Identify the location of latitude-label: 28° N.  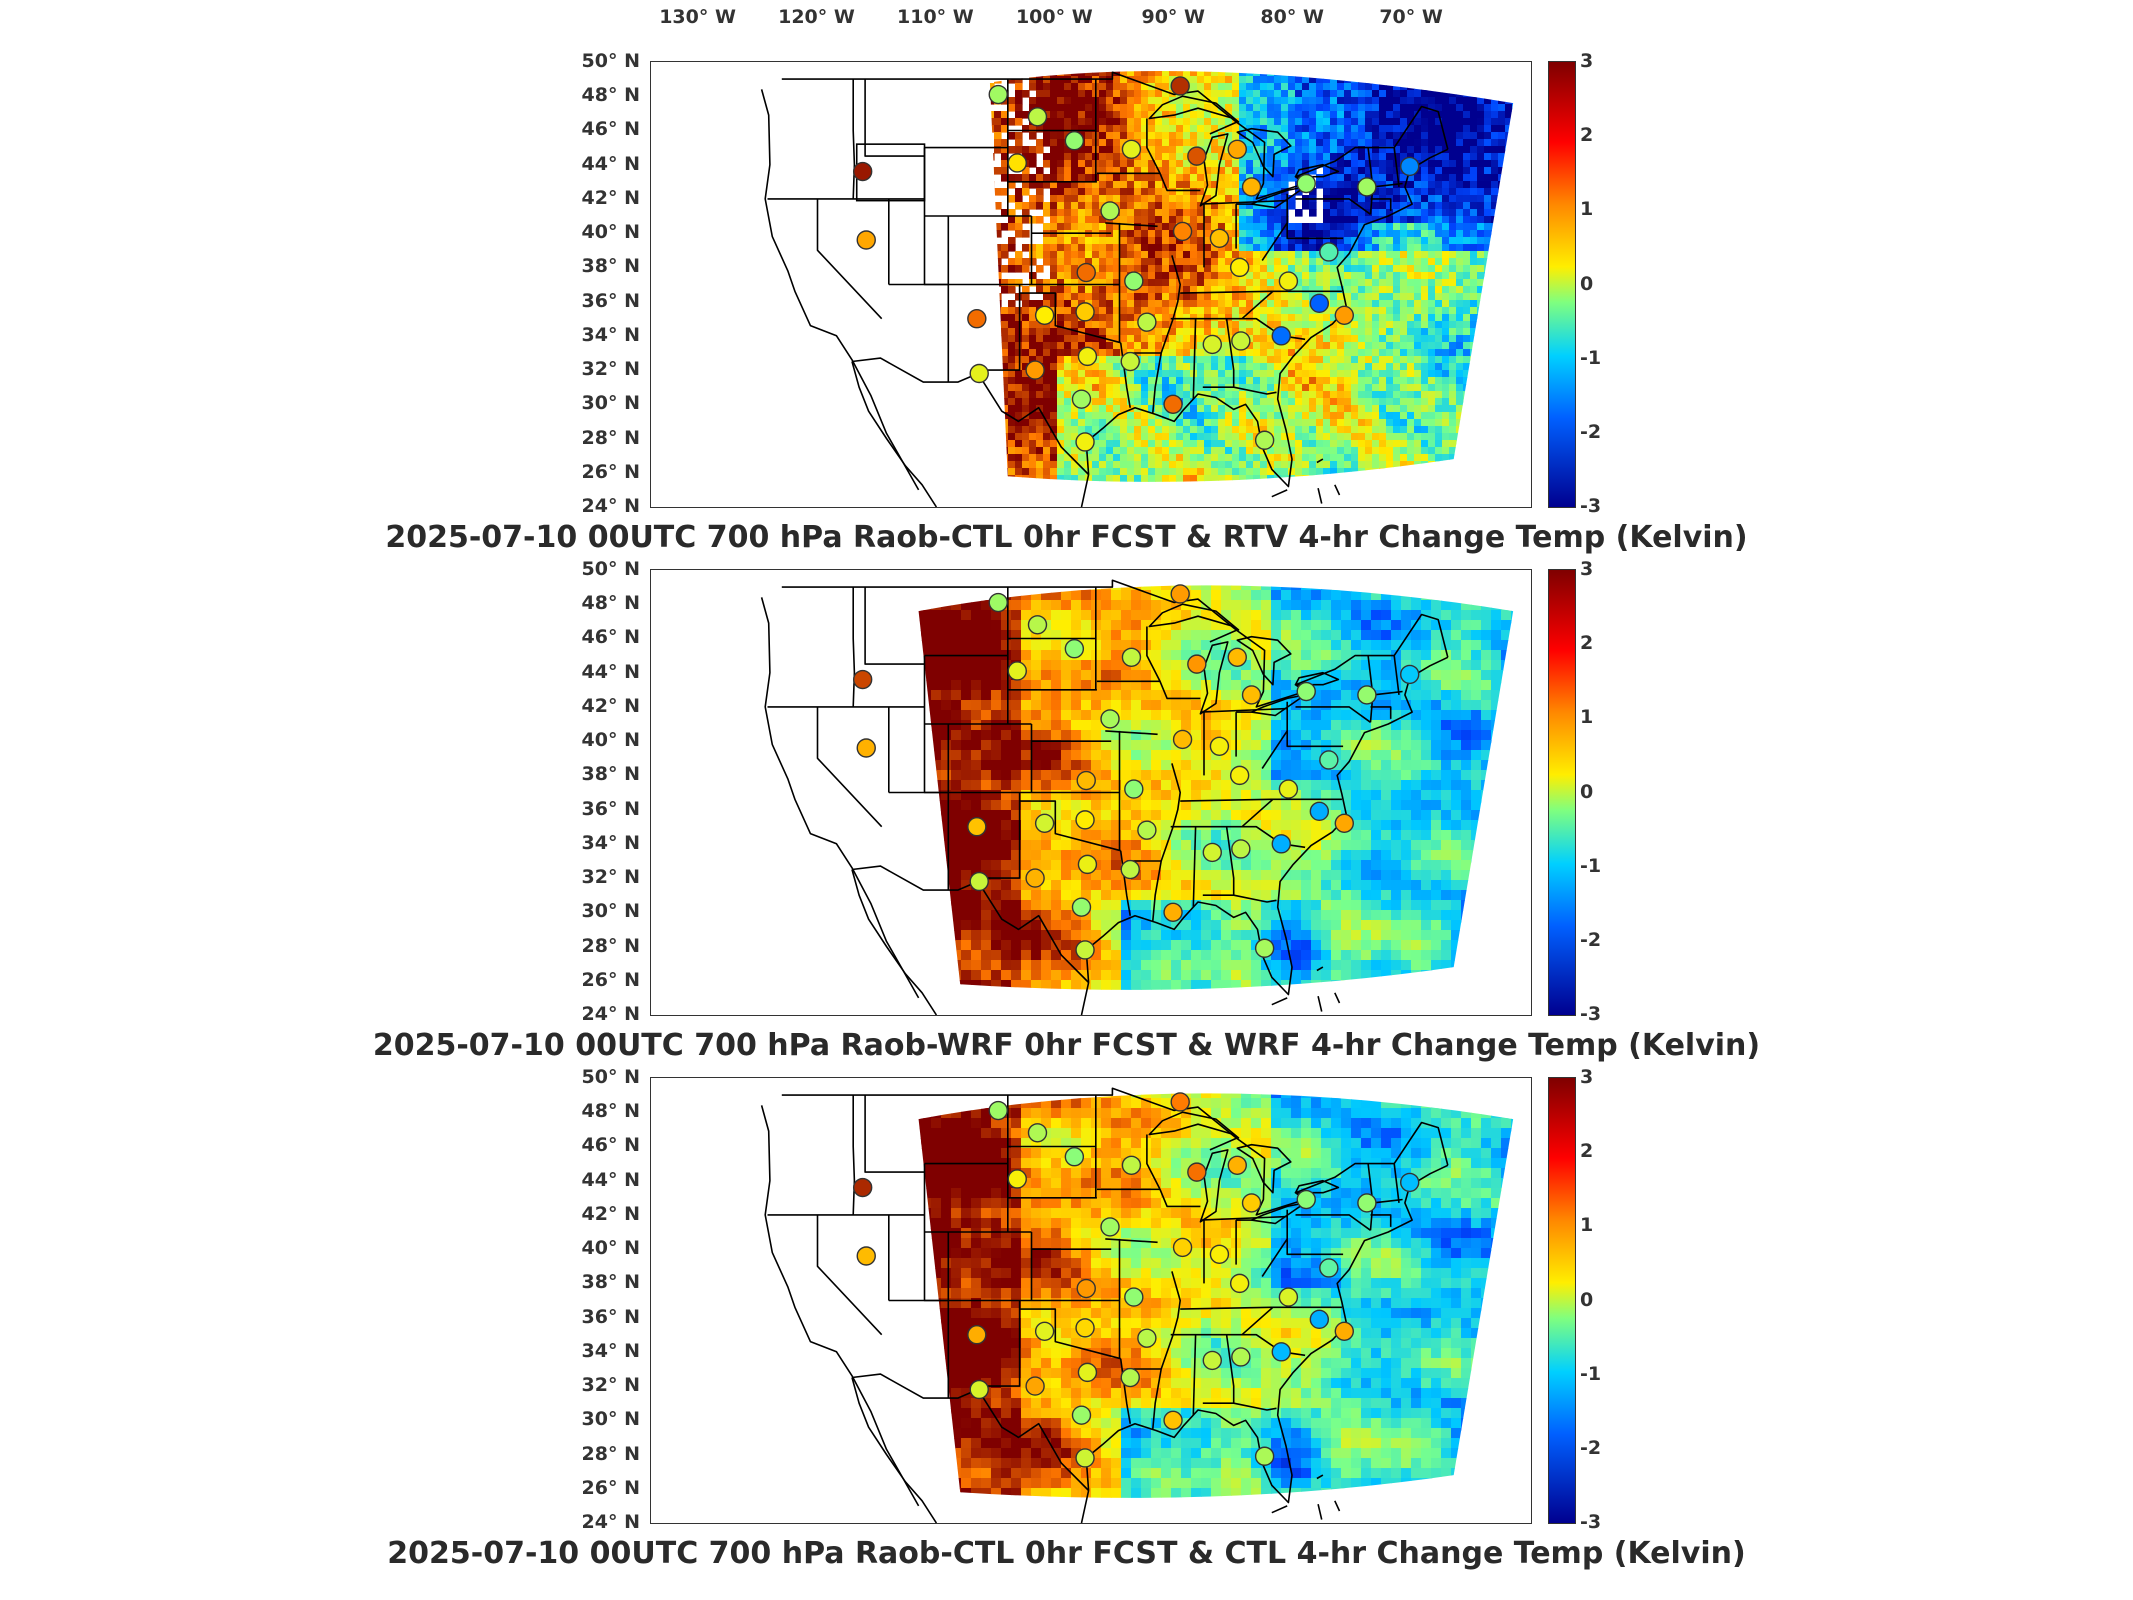
(610, 1453).